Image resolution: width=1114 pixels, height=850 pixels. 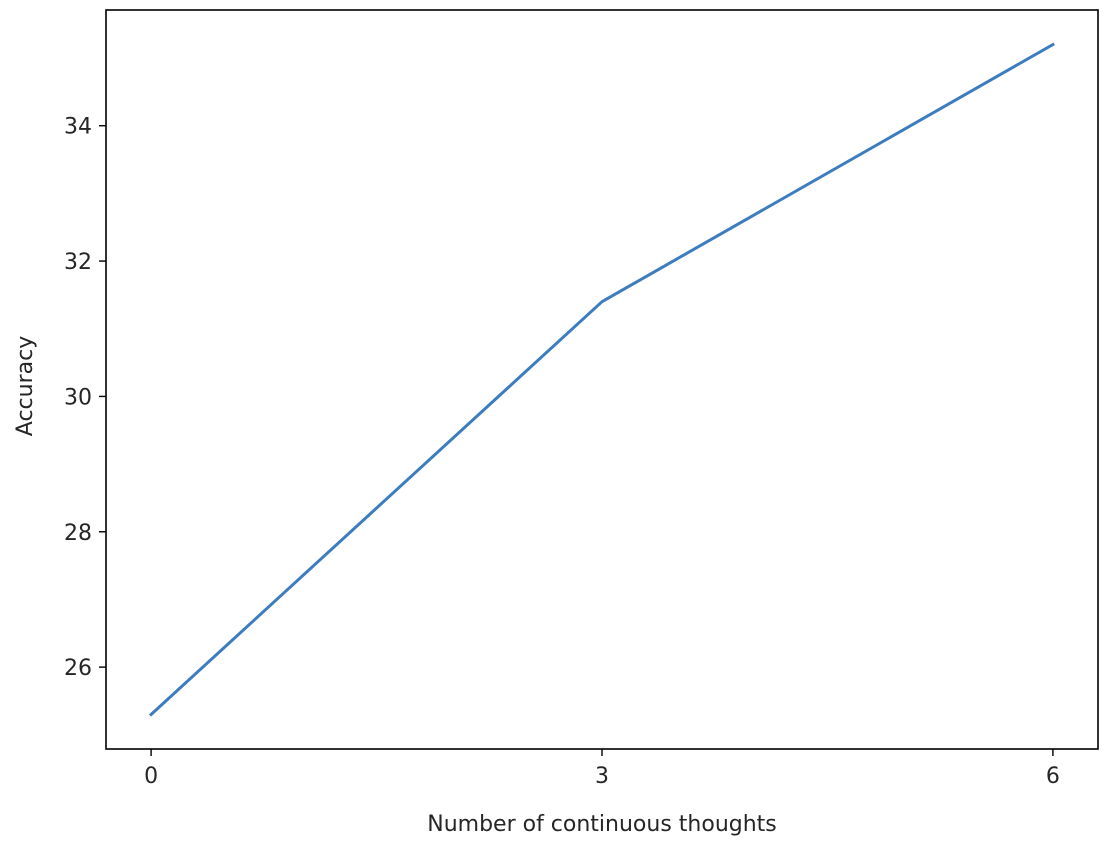 I want to click on y-axis-label: Accuracy, so click(x=25, y=386).